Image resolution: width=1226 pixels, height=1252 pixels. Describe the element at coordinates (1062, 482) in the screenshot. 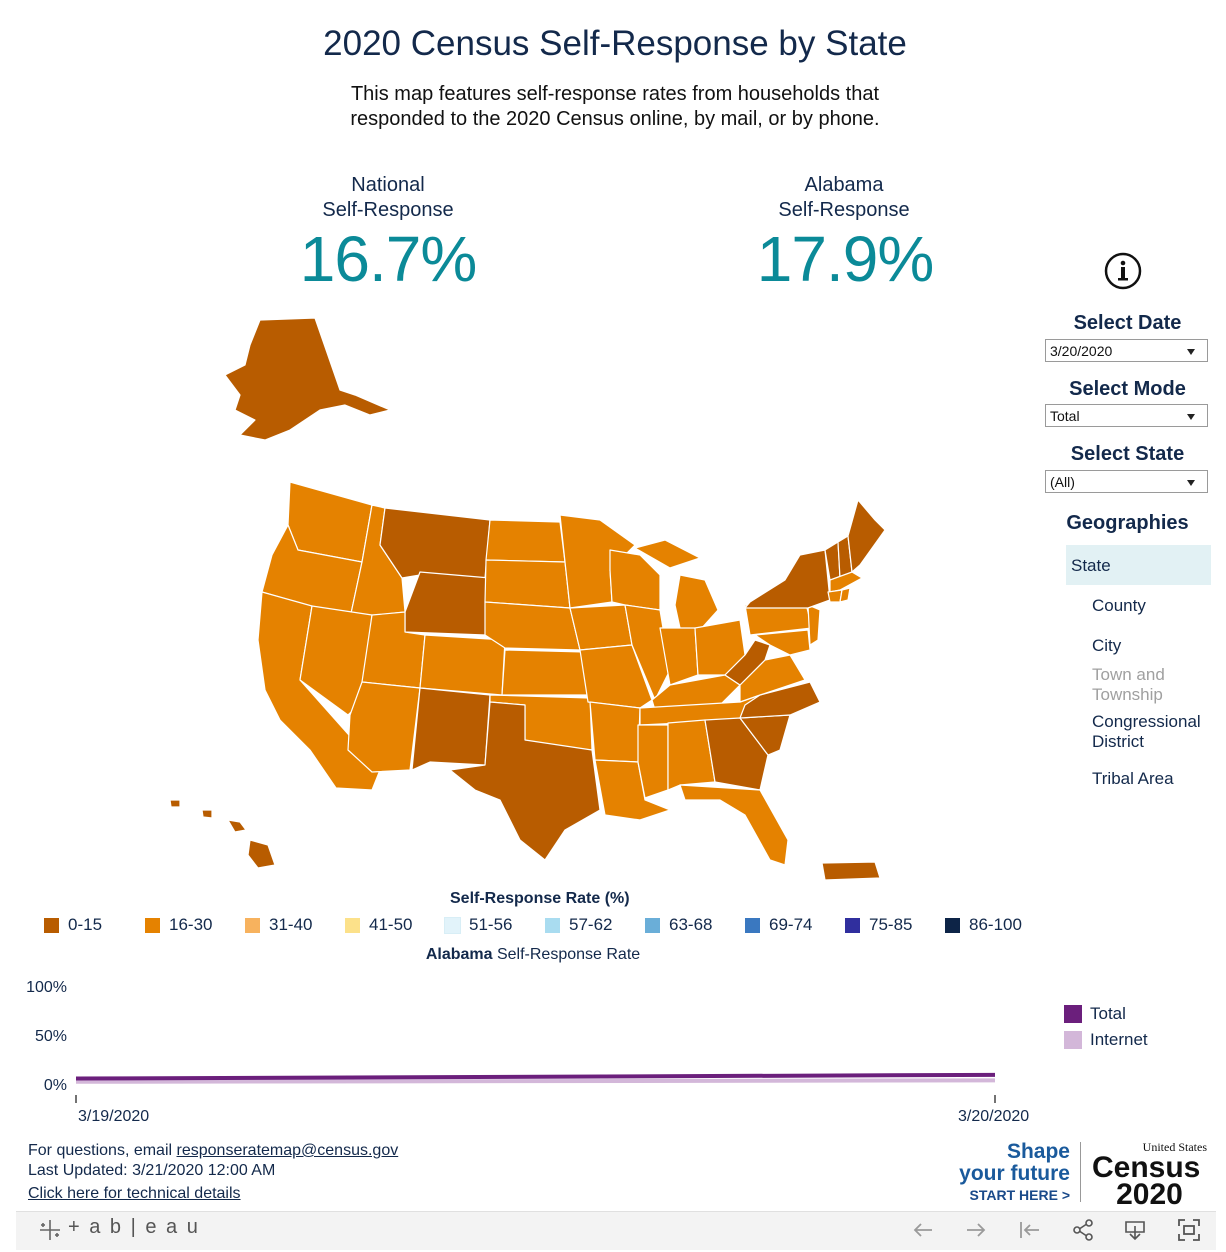

I see `state-select-value: (All)` at that location.